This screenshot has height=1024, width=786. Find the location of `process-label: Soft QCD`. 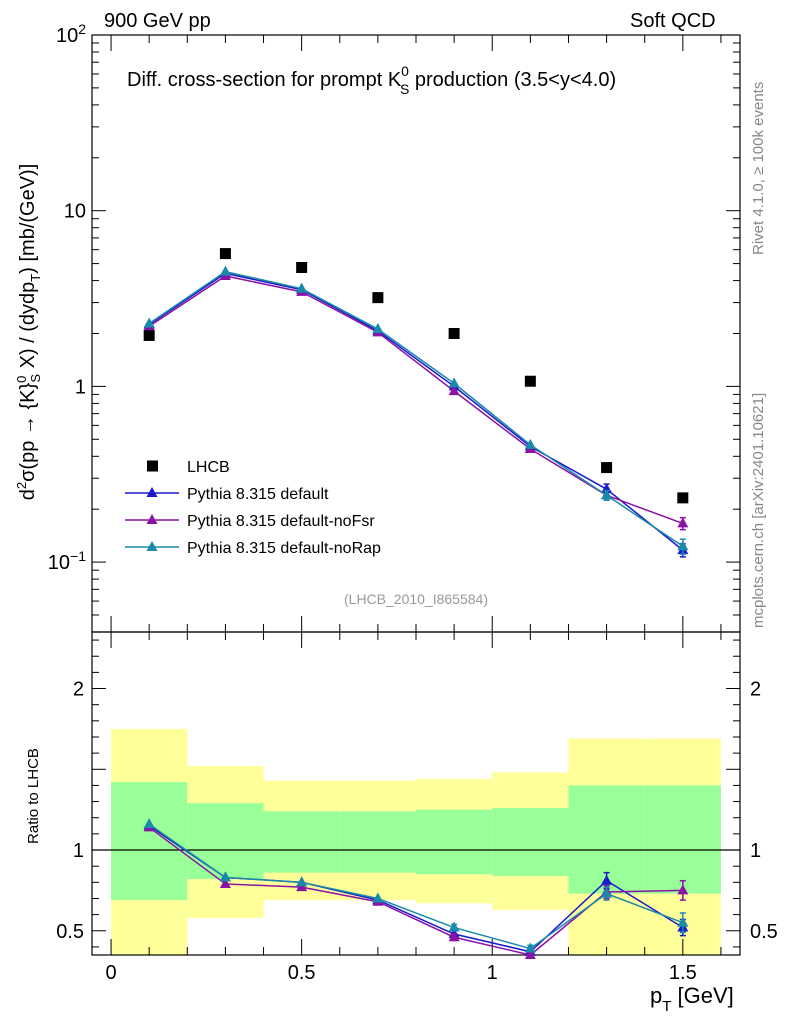

process-label: Soft QCD is located at coordinates (673, 21).